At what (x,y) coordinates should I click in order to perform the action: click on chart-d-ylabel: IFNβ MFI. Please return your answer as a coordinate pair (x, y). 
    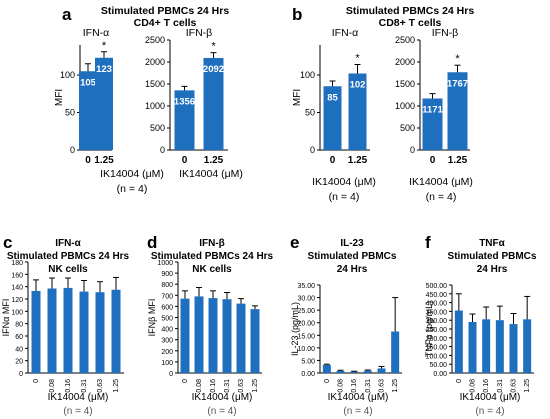
    Looking at the image, I should click on (152, 318).